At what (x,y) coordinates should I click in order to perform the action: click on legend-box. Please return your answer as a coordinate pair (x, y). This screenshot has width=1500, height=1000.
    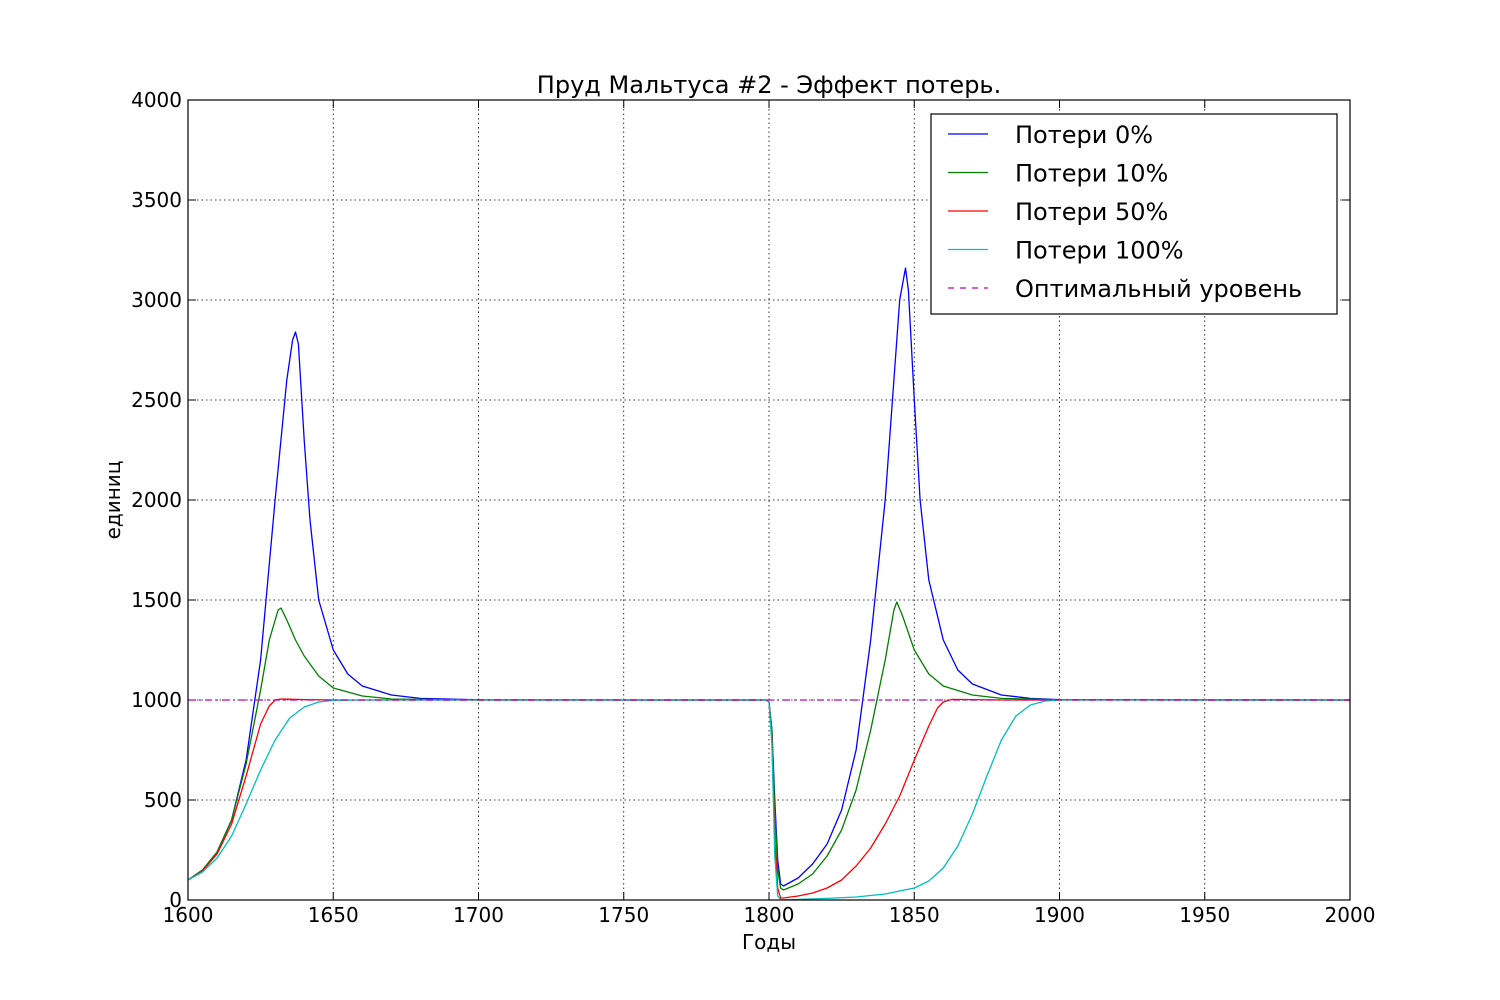
    Looking at the image, I should click on (1134, 214).